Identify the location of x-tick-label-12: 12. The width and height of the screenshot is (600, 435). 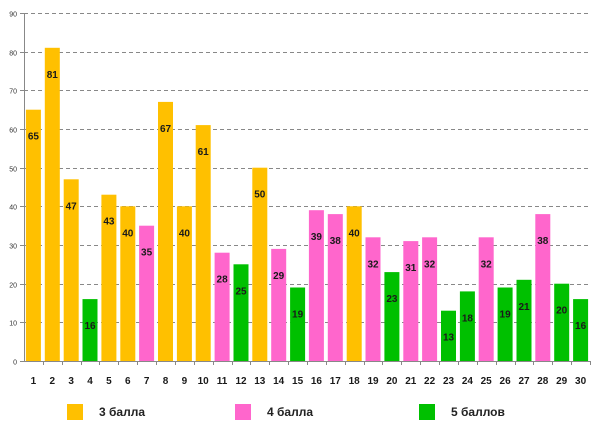
(241, 381).